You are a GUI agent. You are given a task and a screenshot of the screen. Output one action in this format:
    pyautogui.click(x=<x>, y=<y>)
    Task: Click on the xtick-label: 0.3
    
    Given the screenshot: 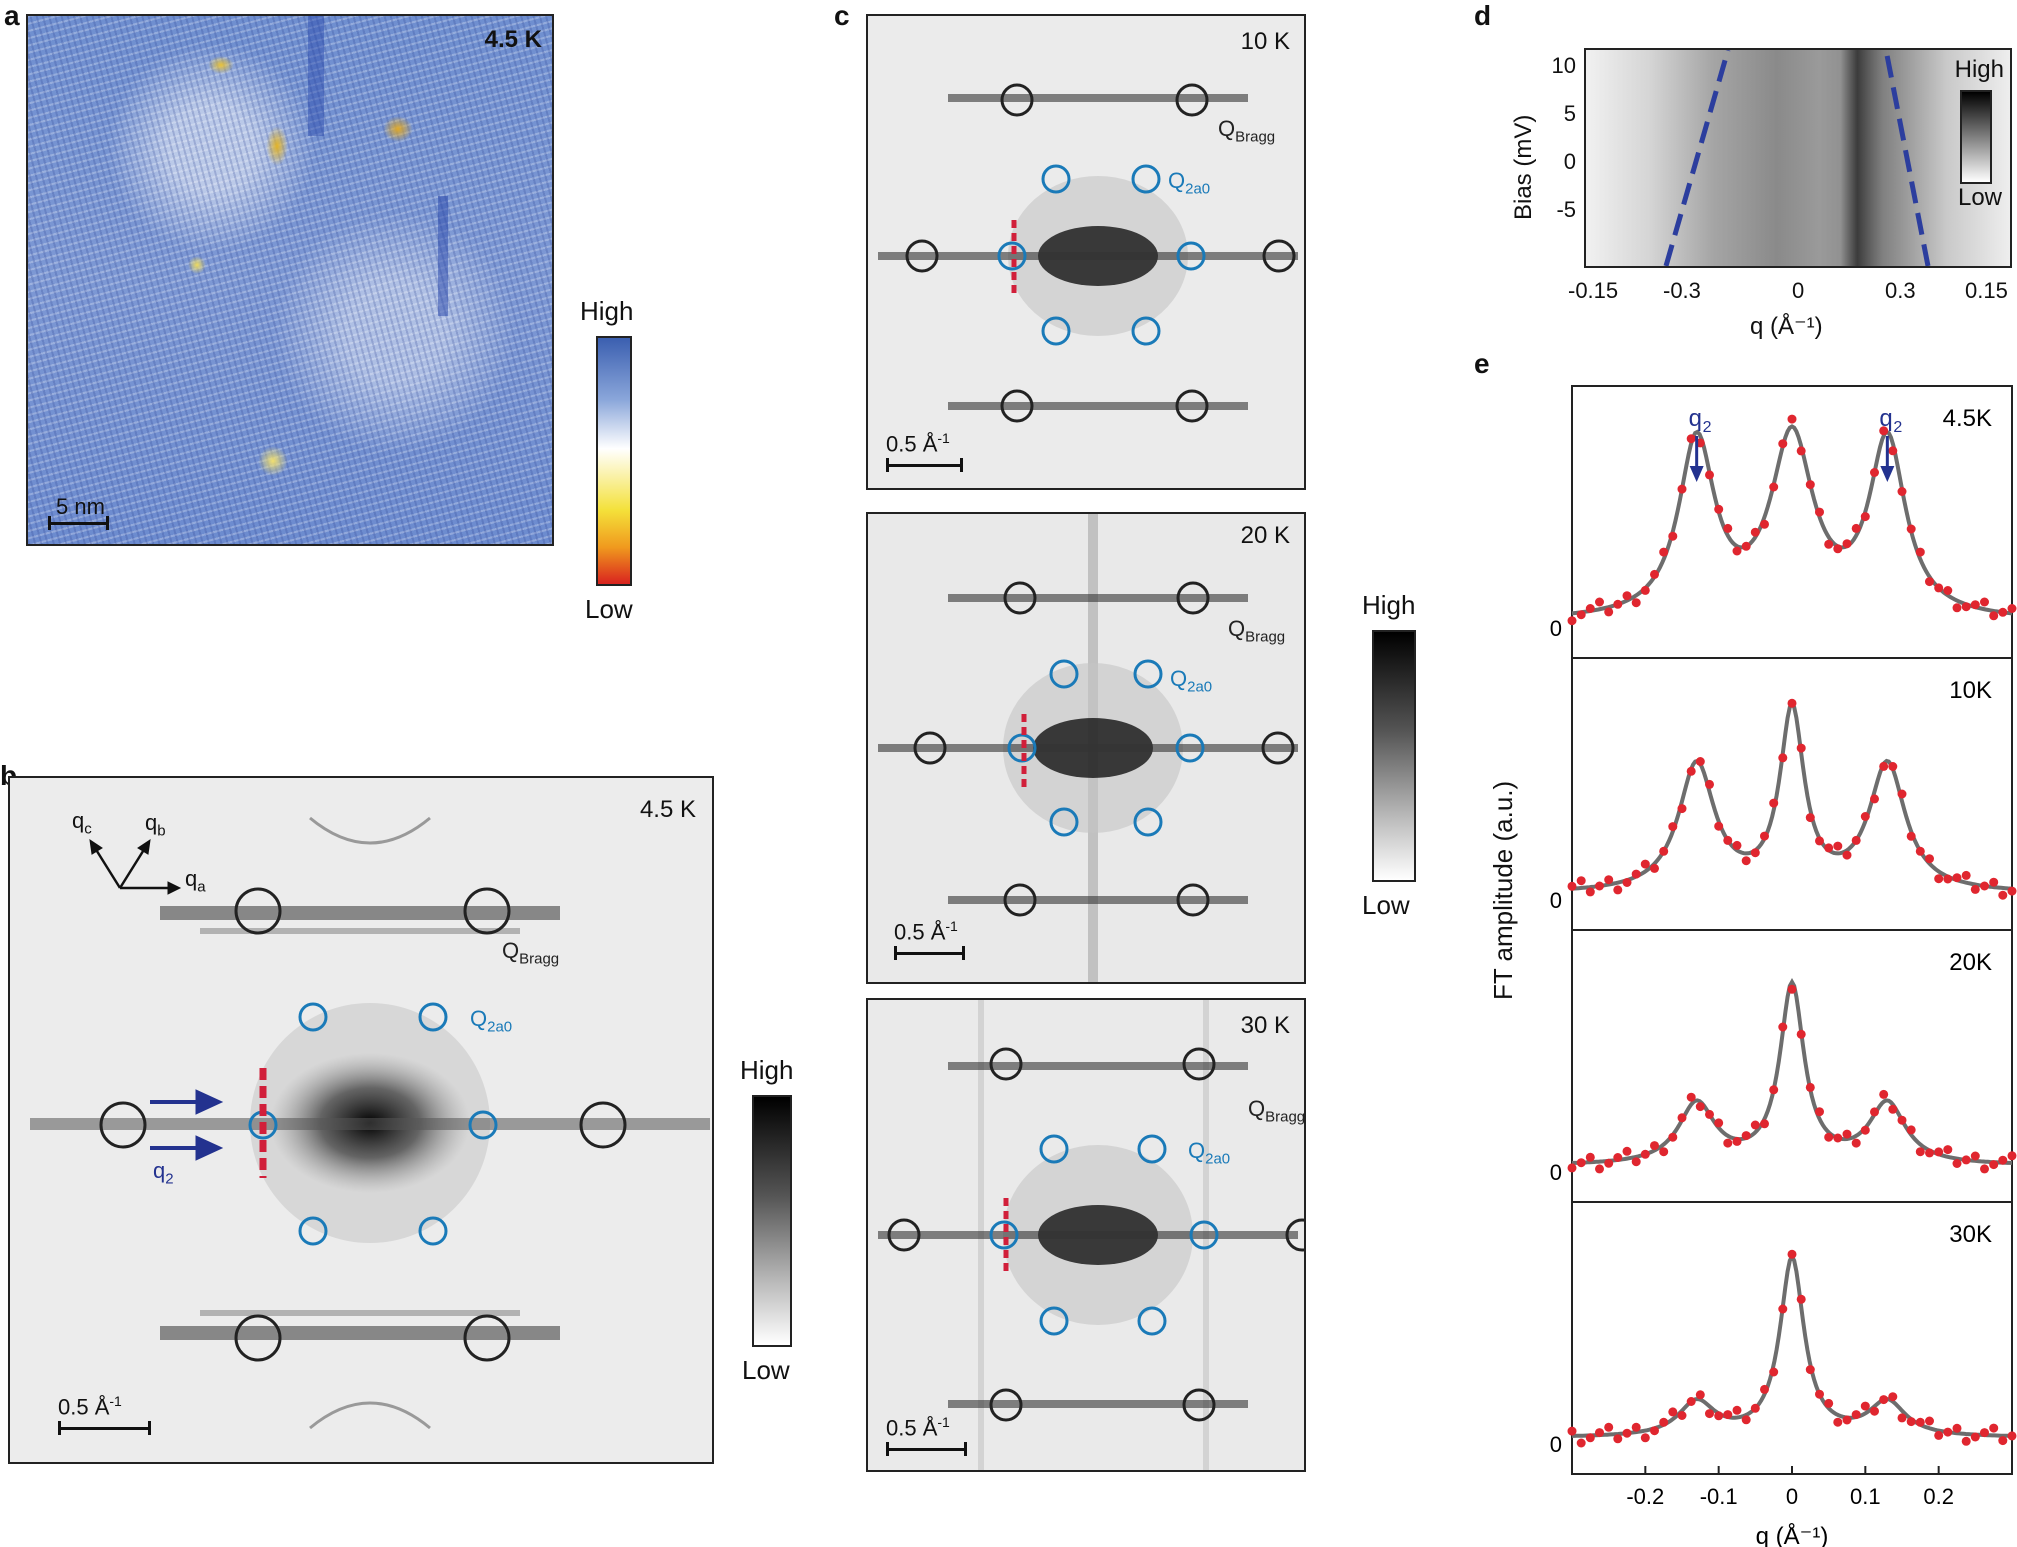 What is the action you would take?
    pyautogui.click(x=1900, y=290)
    